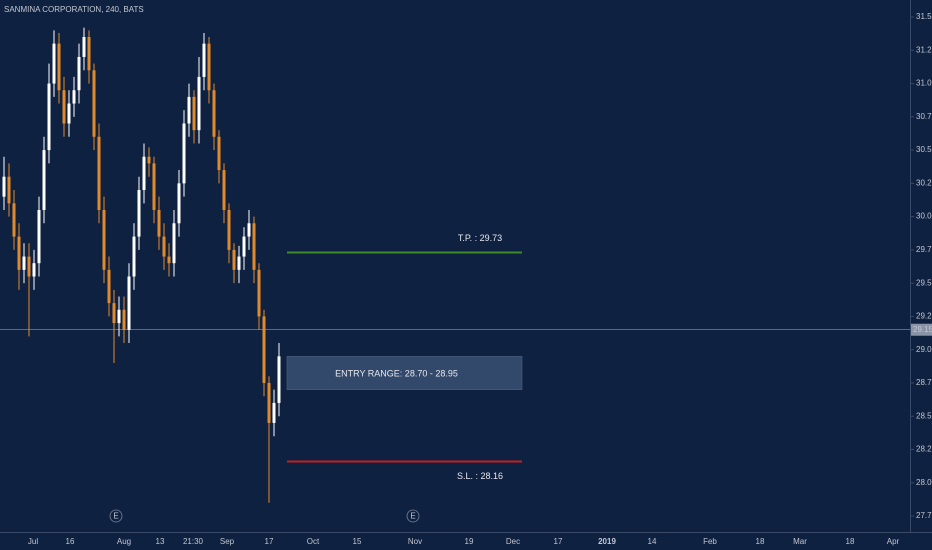  I want to click on entry-zone, so click(404, 373).